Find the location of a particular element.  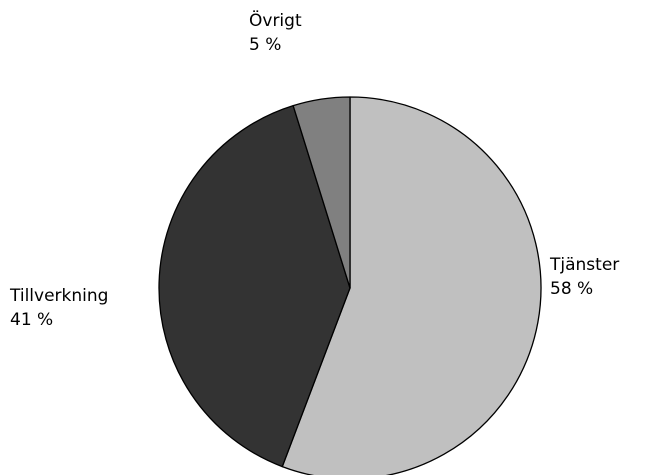

slice-label-tjanster: Tjänster 58 % is located at coordinates (584, 277).